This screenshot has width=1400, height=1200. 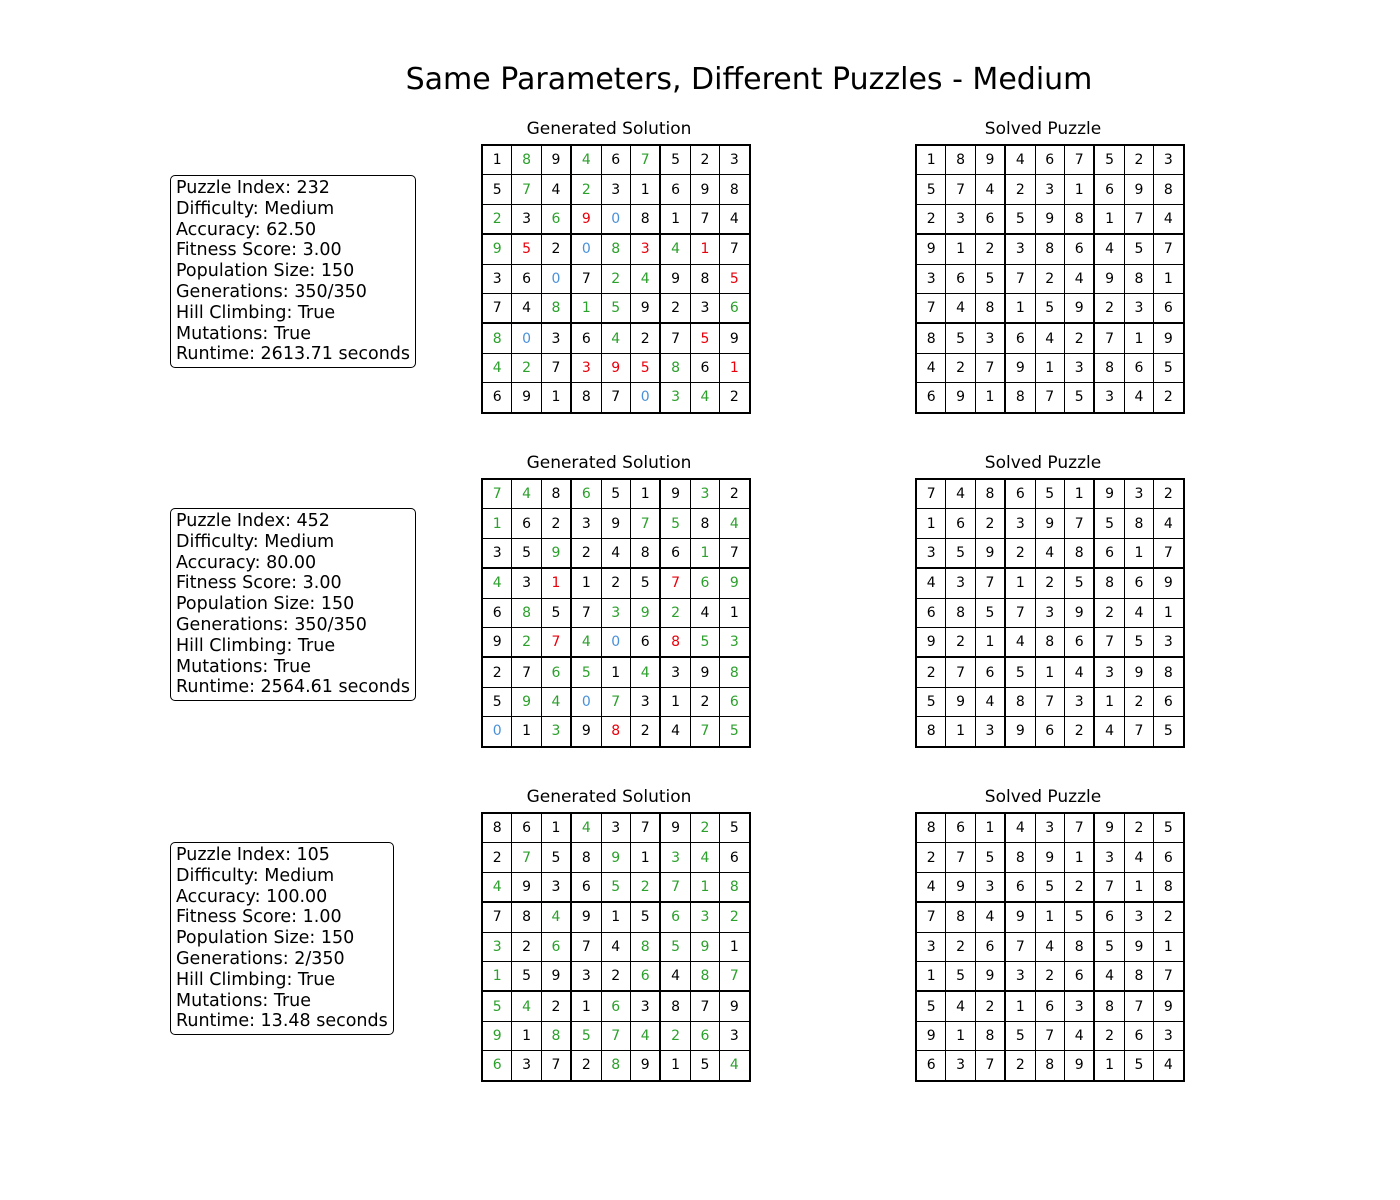 What do you see at coordinates (271, 624) in the screenshot?
I see `info-line: Generations: 350/350` at bounding box center [271, 624].